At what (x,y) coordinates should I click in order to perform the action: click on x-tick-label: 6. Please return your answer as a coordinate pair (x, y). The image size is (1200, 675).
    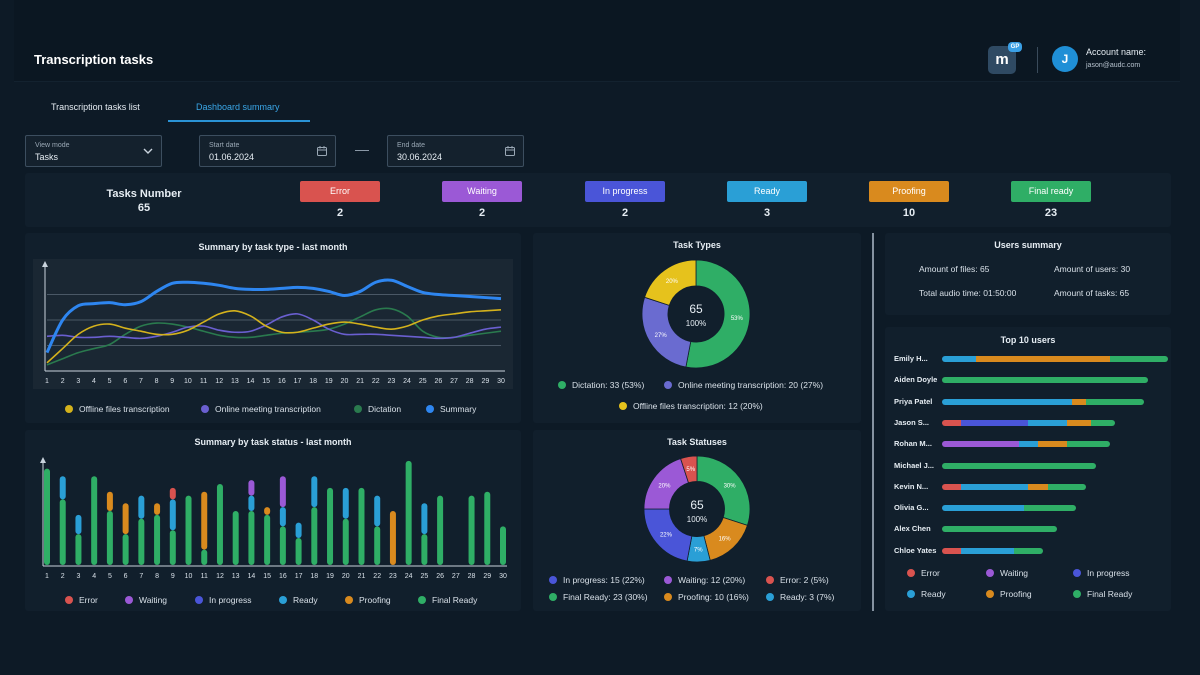
    Looking at the image, I should click on (125, 381).